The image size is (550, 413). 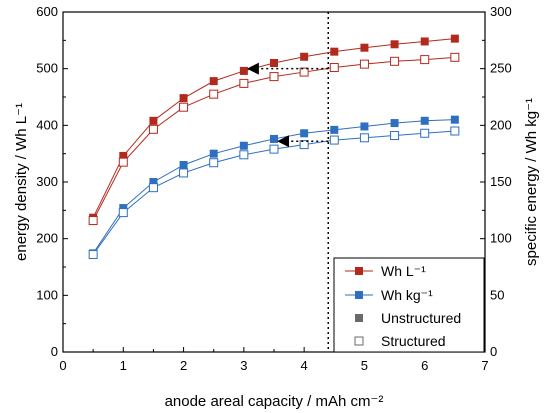 I want to click on y-left-tick-label: 600, so click(x=47, y=11).